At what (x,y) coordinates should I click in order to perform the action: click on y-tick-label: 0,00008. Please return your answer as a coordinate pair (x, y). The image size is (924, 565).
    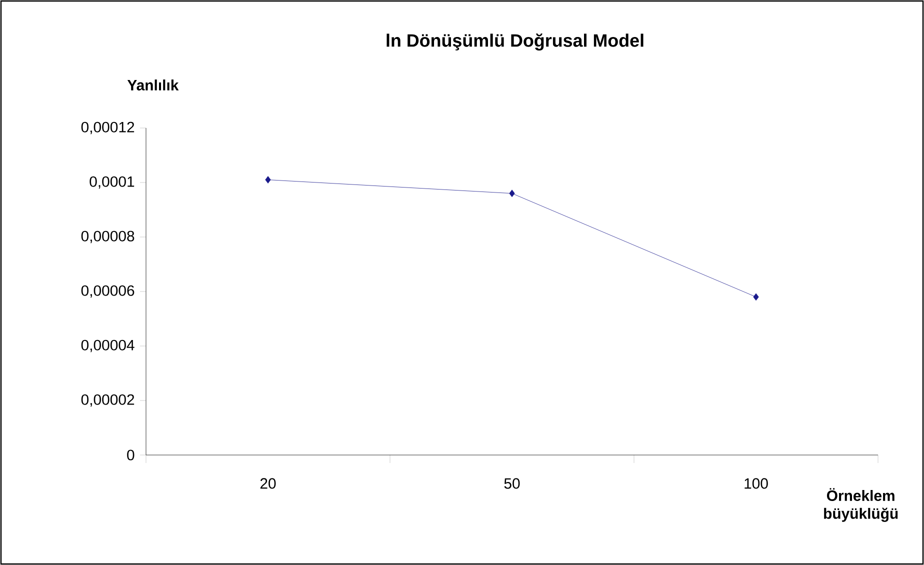
    Looking at the image, I should click on (107, 237).